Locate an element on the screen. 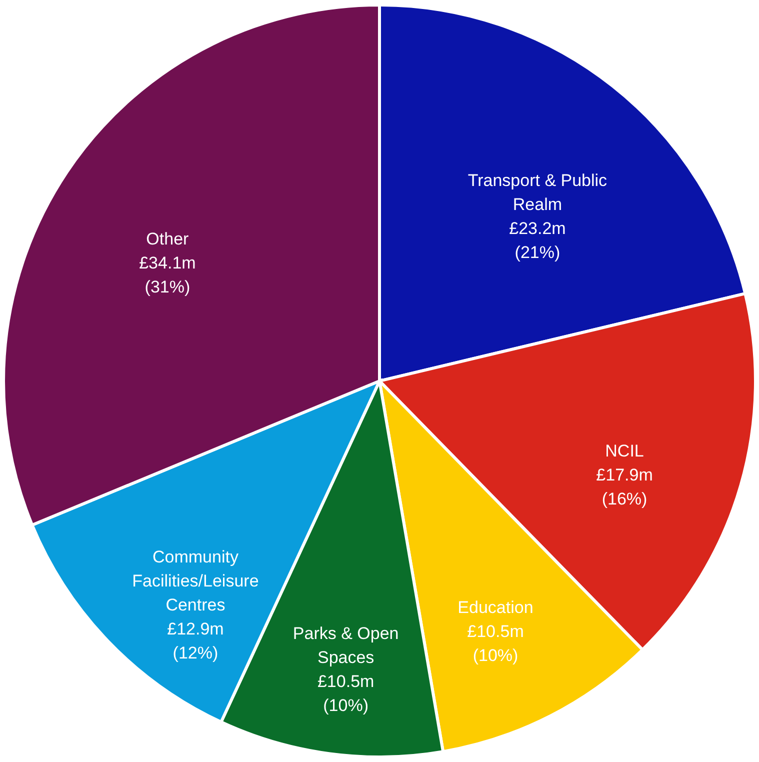 This screenshot has width=759, height=762. text: (31%) is located at coordinates (167, 286).